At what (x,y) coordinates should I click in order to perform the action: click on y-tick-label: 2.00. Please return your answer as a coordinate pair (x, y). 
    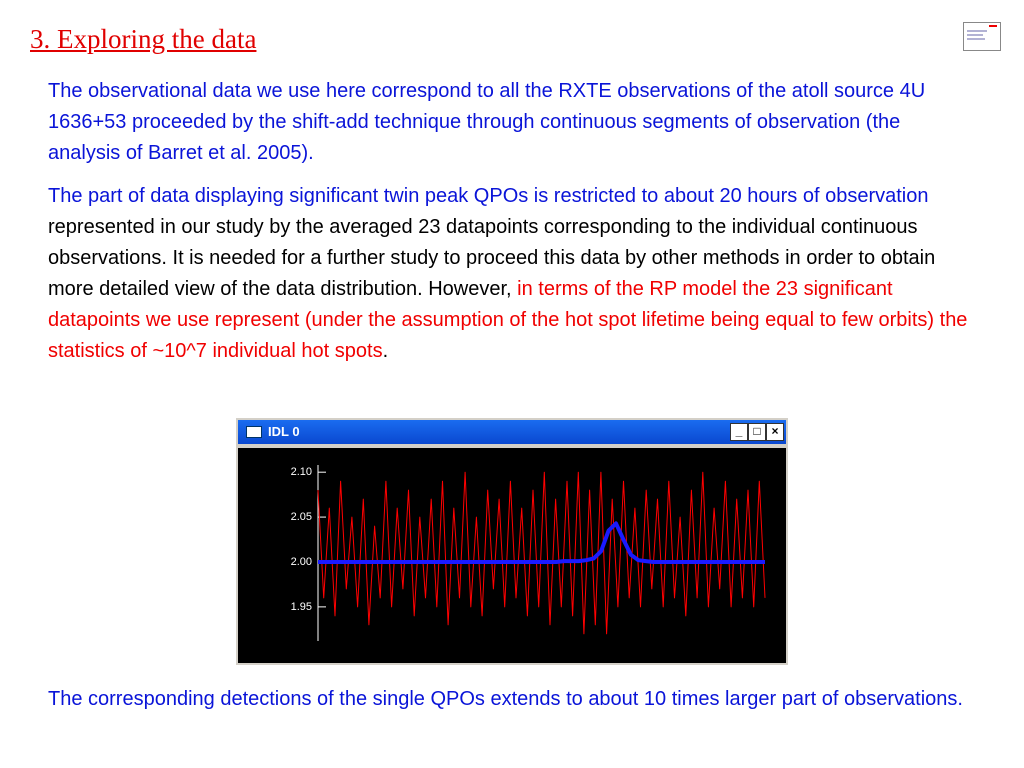
    Looking at the image, I should click on (301, 562).